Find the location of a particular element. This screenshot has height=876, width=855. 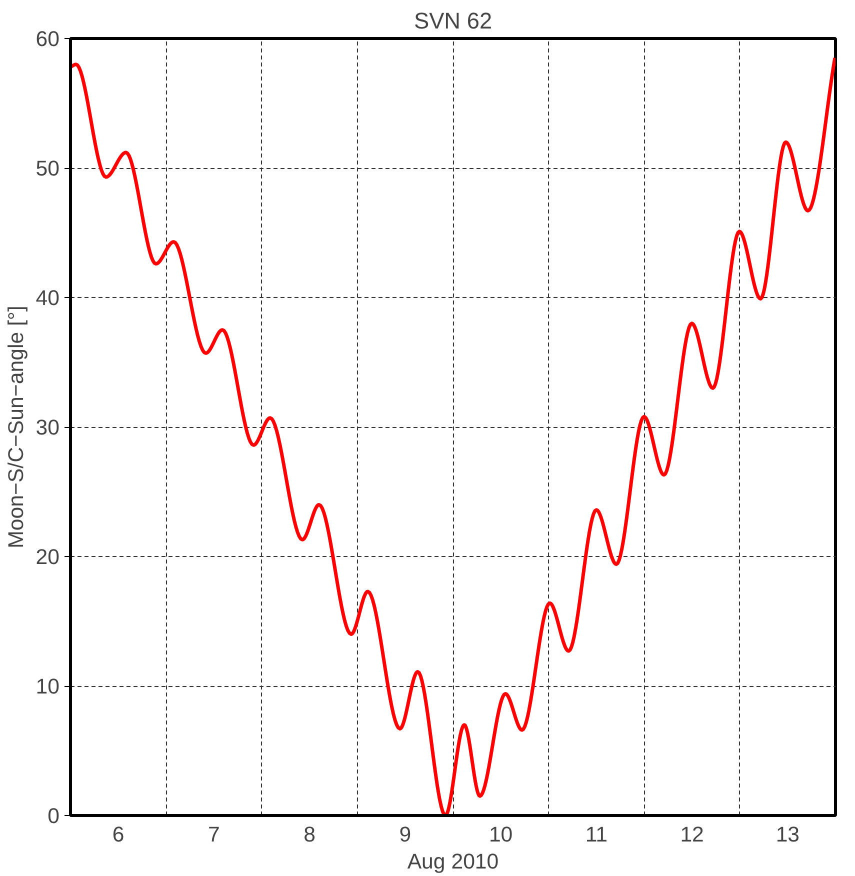

y-tick-label: 0 is located at coordinates (54, 816).